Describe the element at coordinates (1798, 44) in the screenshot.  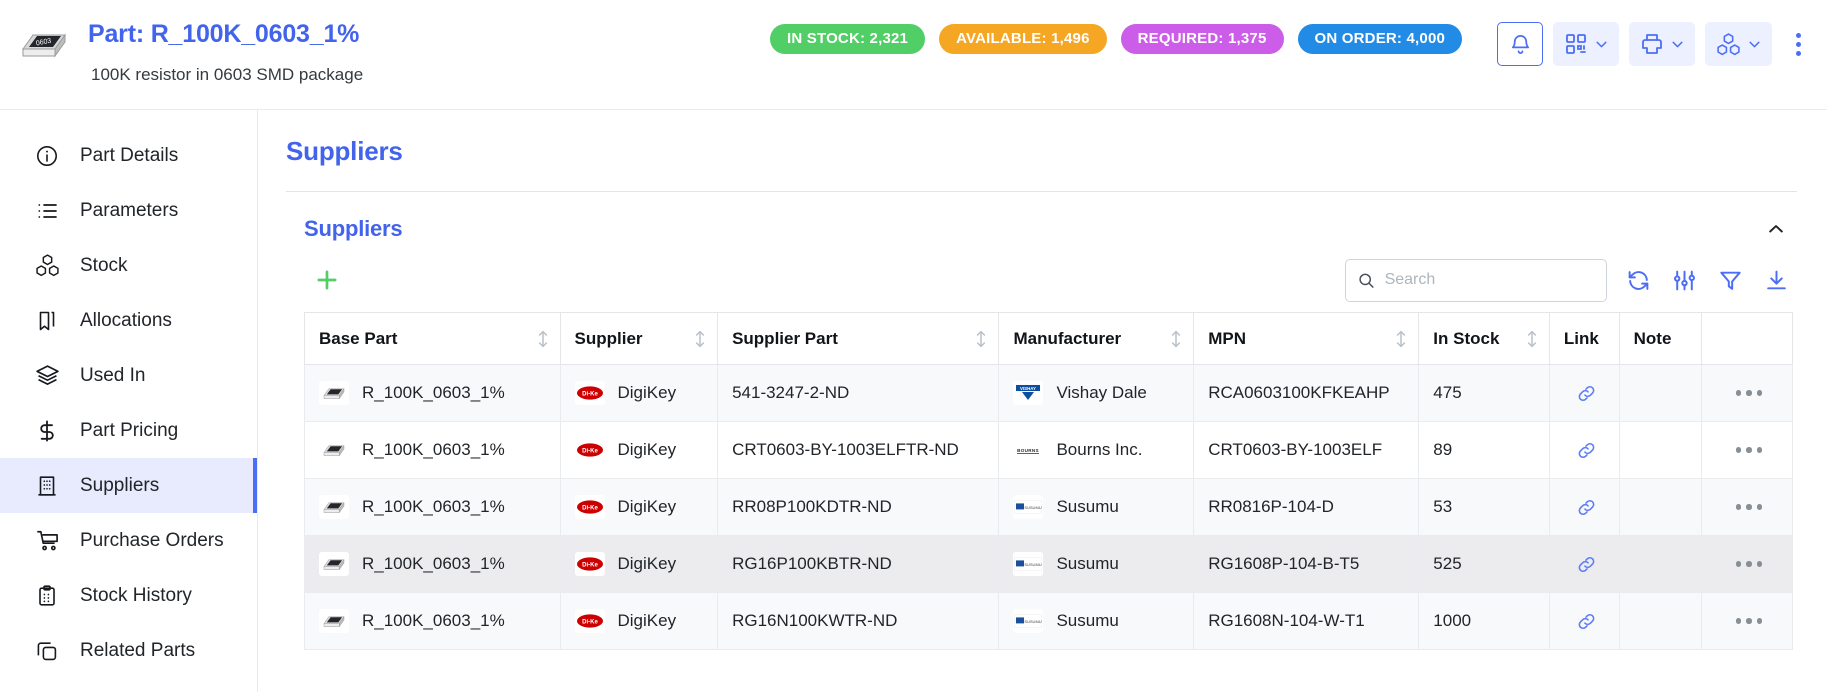
I see `more-actions-button` at that location.